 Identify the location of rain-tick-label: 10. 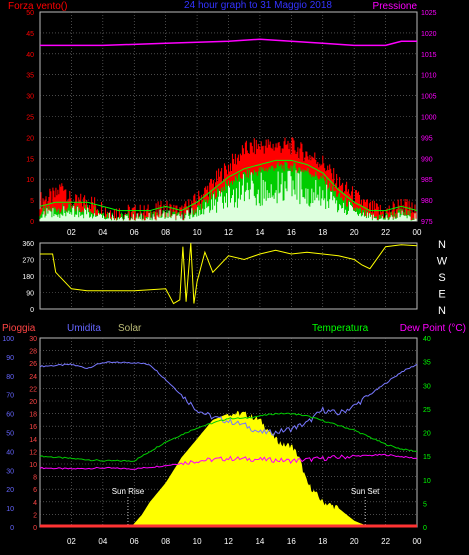
(33, 465).